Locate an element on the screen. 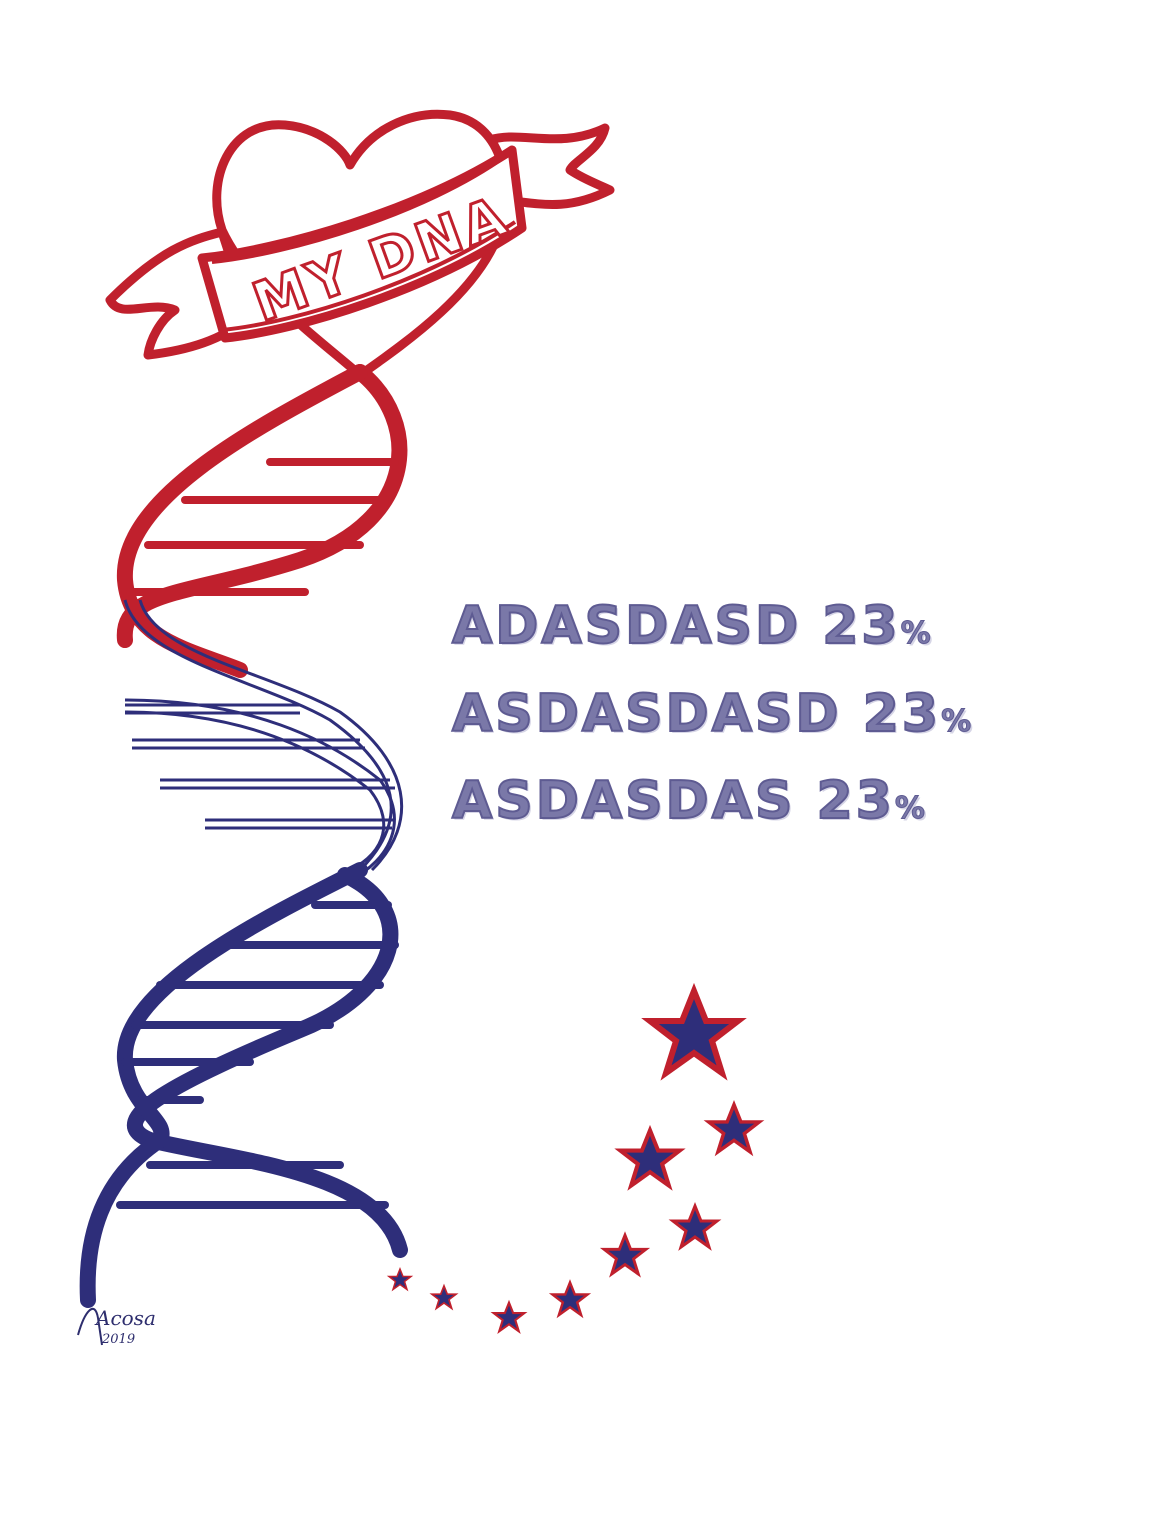 This screenshot has width=1152, height=1536. stat-line: ASDASDASD 23% is located at coordinates (711, 714).